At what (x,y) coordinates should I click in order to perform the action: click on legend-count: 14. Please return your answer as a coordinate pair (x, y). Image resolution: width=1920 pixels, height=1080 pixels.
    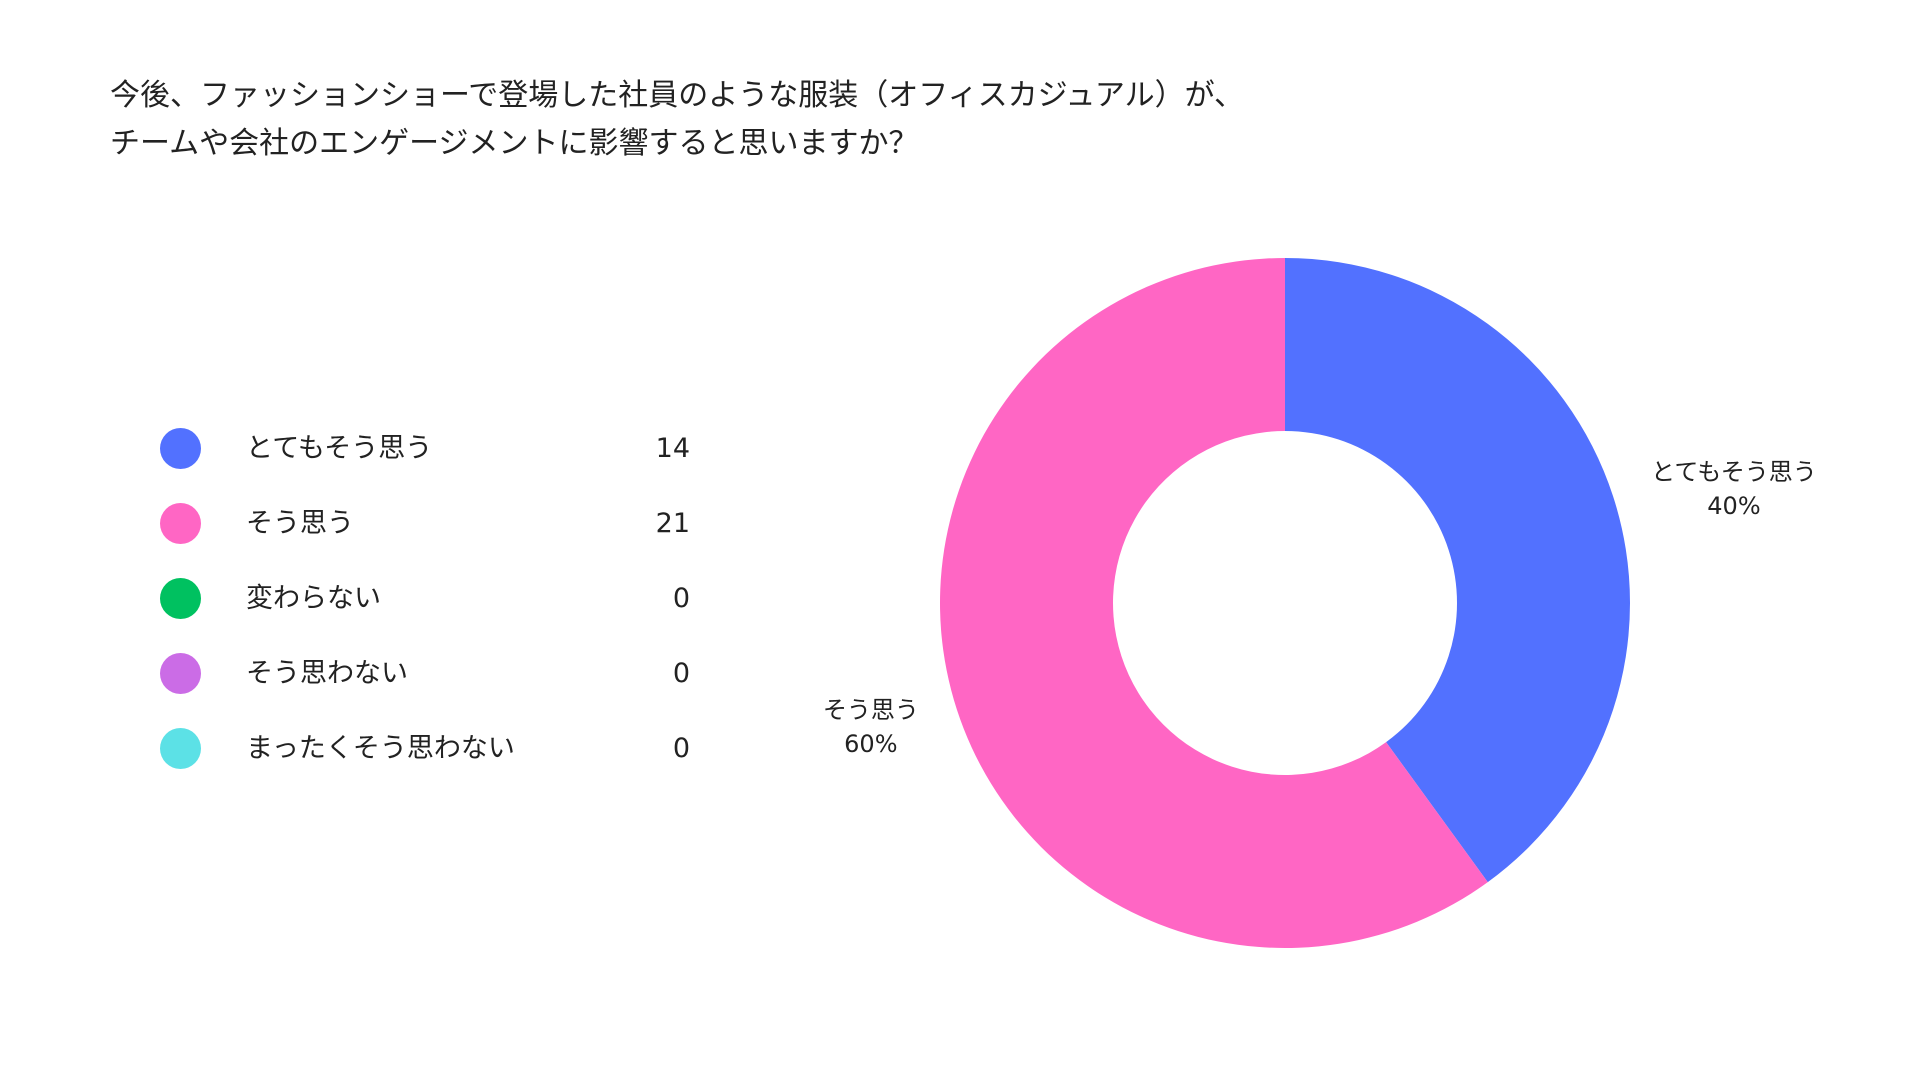
    Looking at the image, I should click on (672, 448).